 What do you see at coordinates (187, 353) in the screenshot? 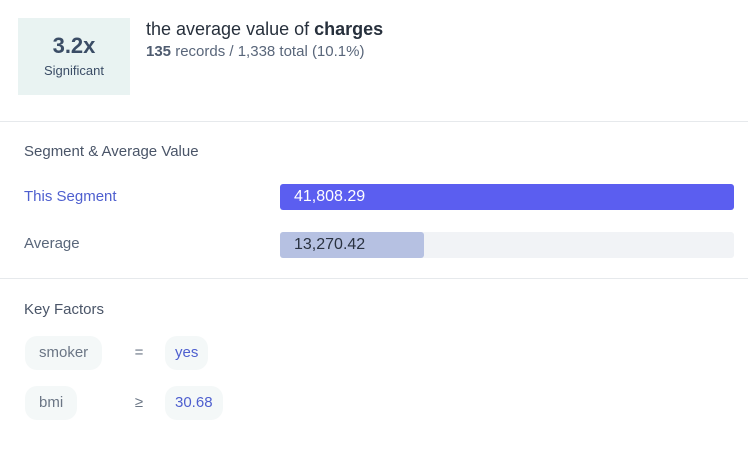
I see `factor-value-smoker: yes` at bounding box center [187, 353].